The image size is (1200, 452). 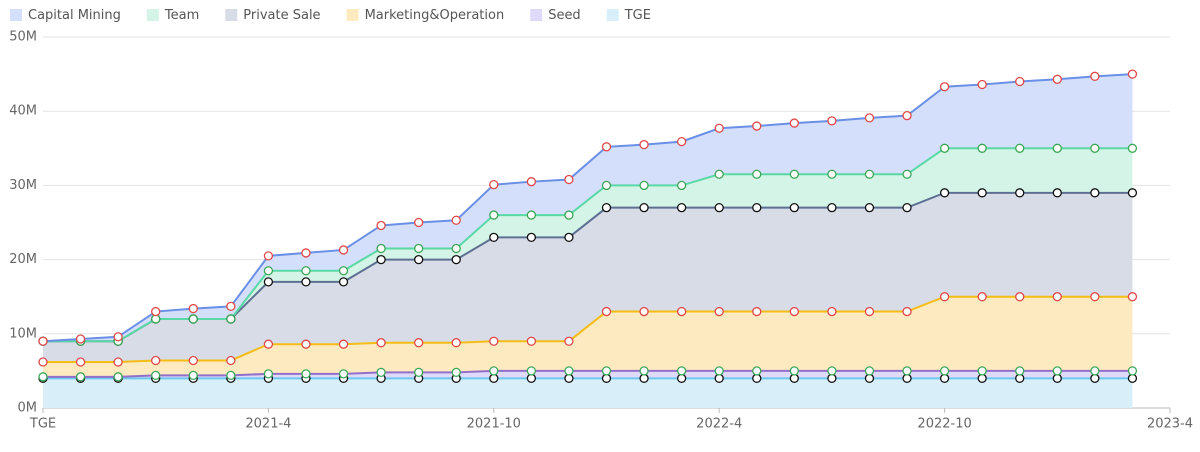 What do you see at coordinates (944, 424) in the screenshot?
I see `x-tick-label: 2022-10` at bounding box center [944, 424].